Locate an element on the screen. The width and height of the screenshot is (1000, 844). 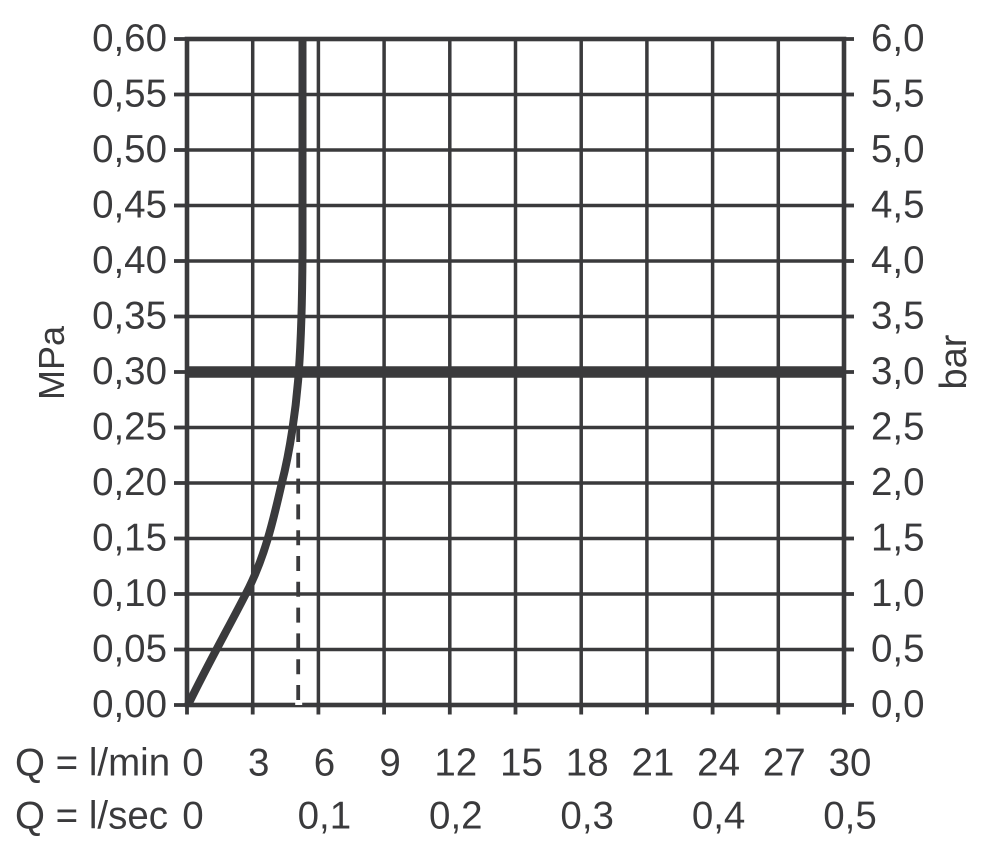
svg-text: 0,10 is located at coordinates (129, 593).